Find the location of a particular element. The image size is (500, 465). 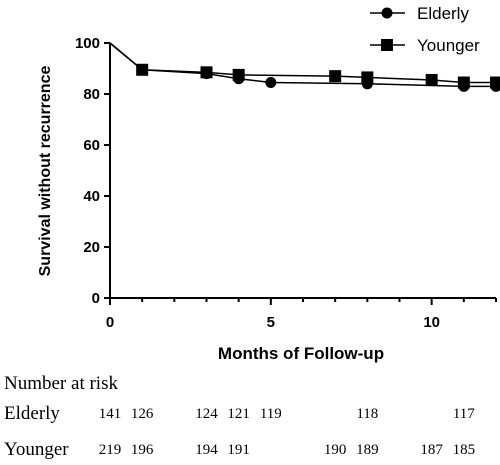

x-tick-label: 10 is located at coordinates (431, 322).